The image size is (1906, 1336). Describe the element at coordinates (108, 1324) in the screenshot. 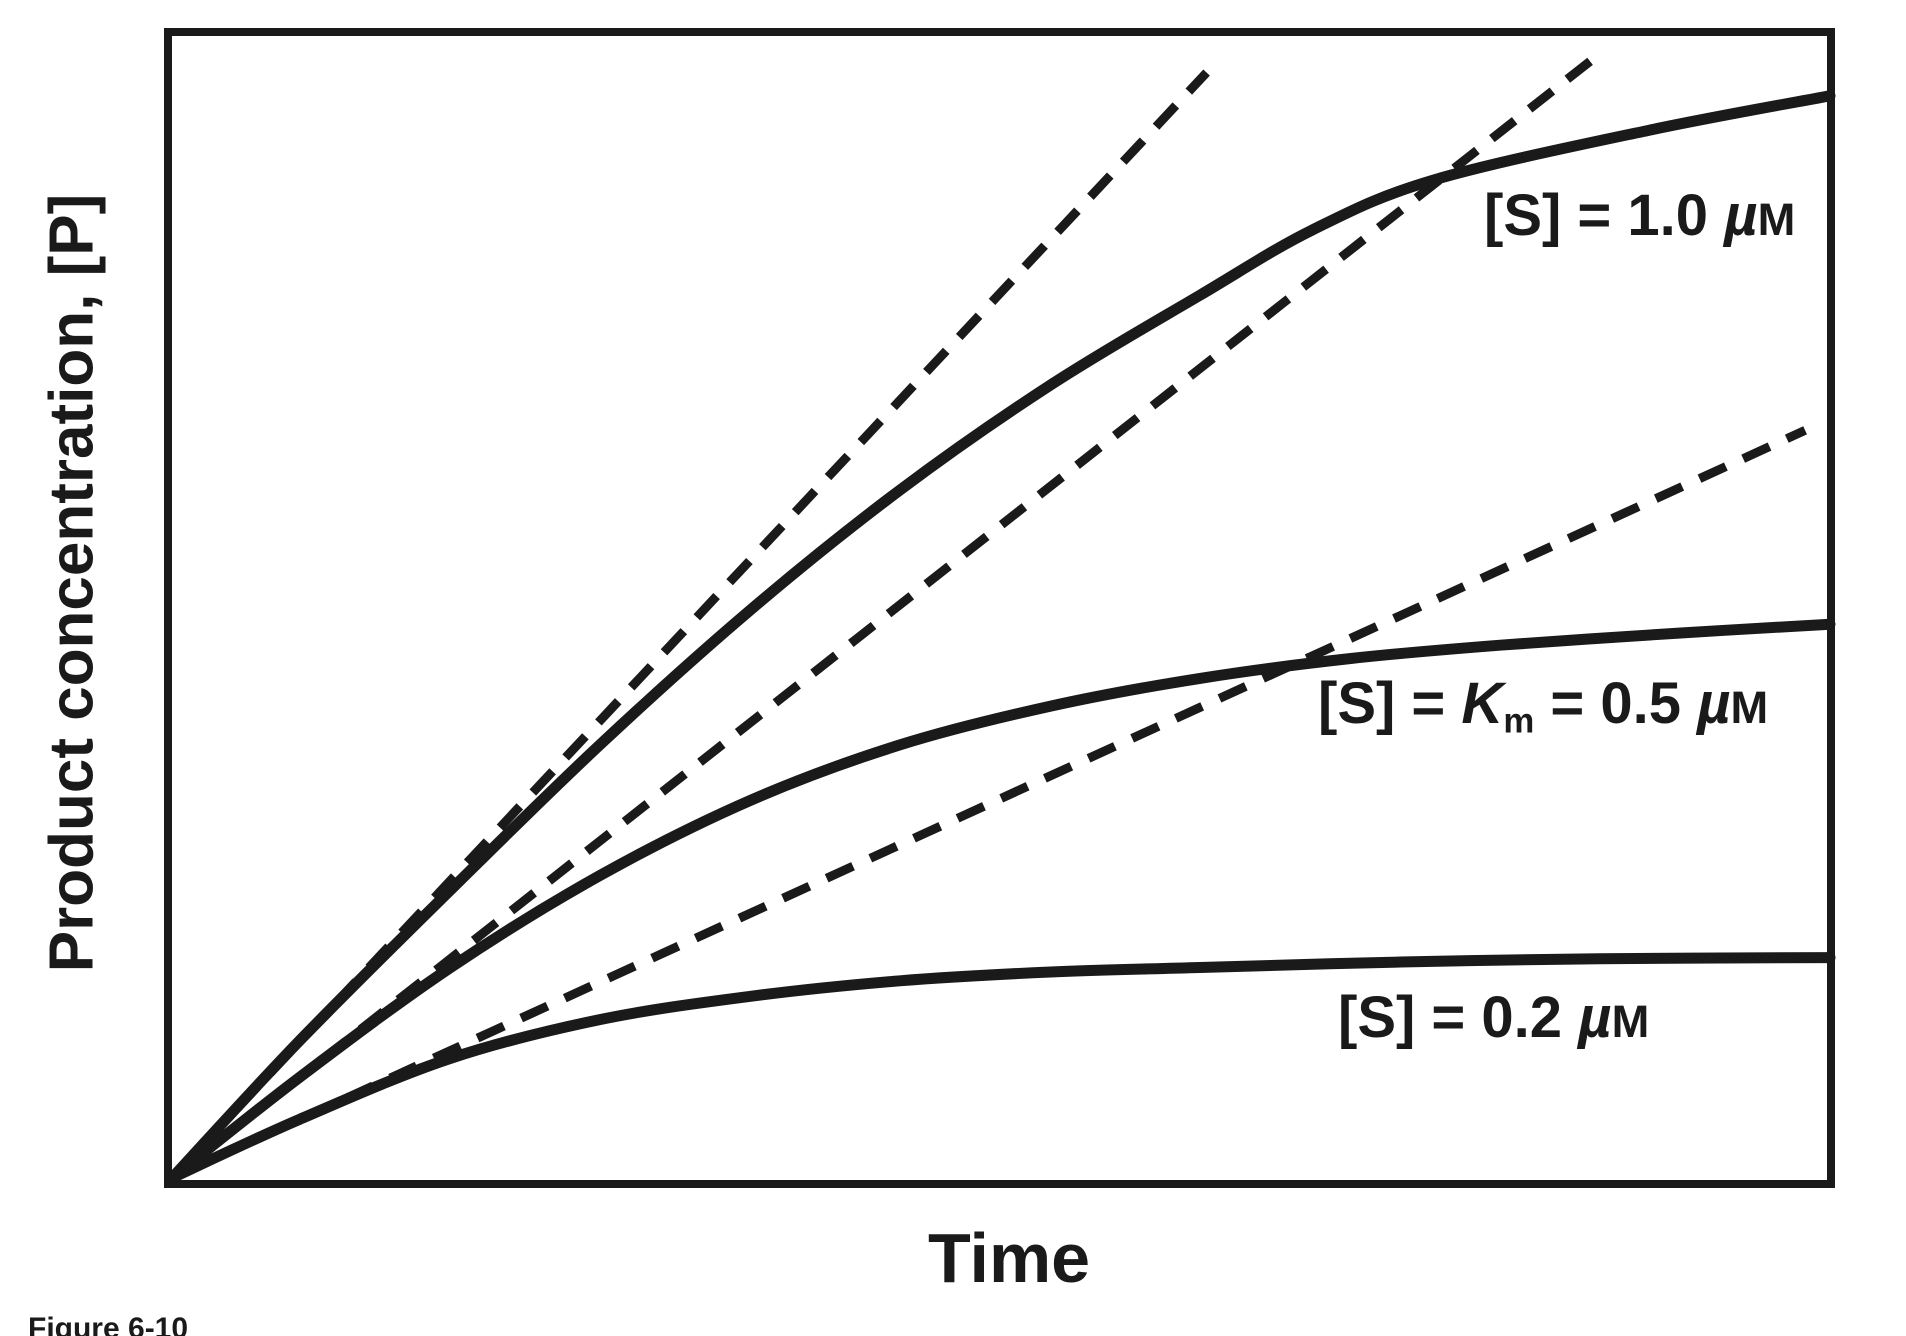

I see `figure-caption: Figure 6-10` at that location.